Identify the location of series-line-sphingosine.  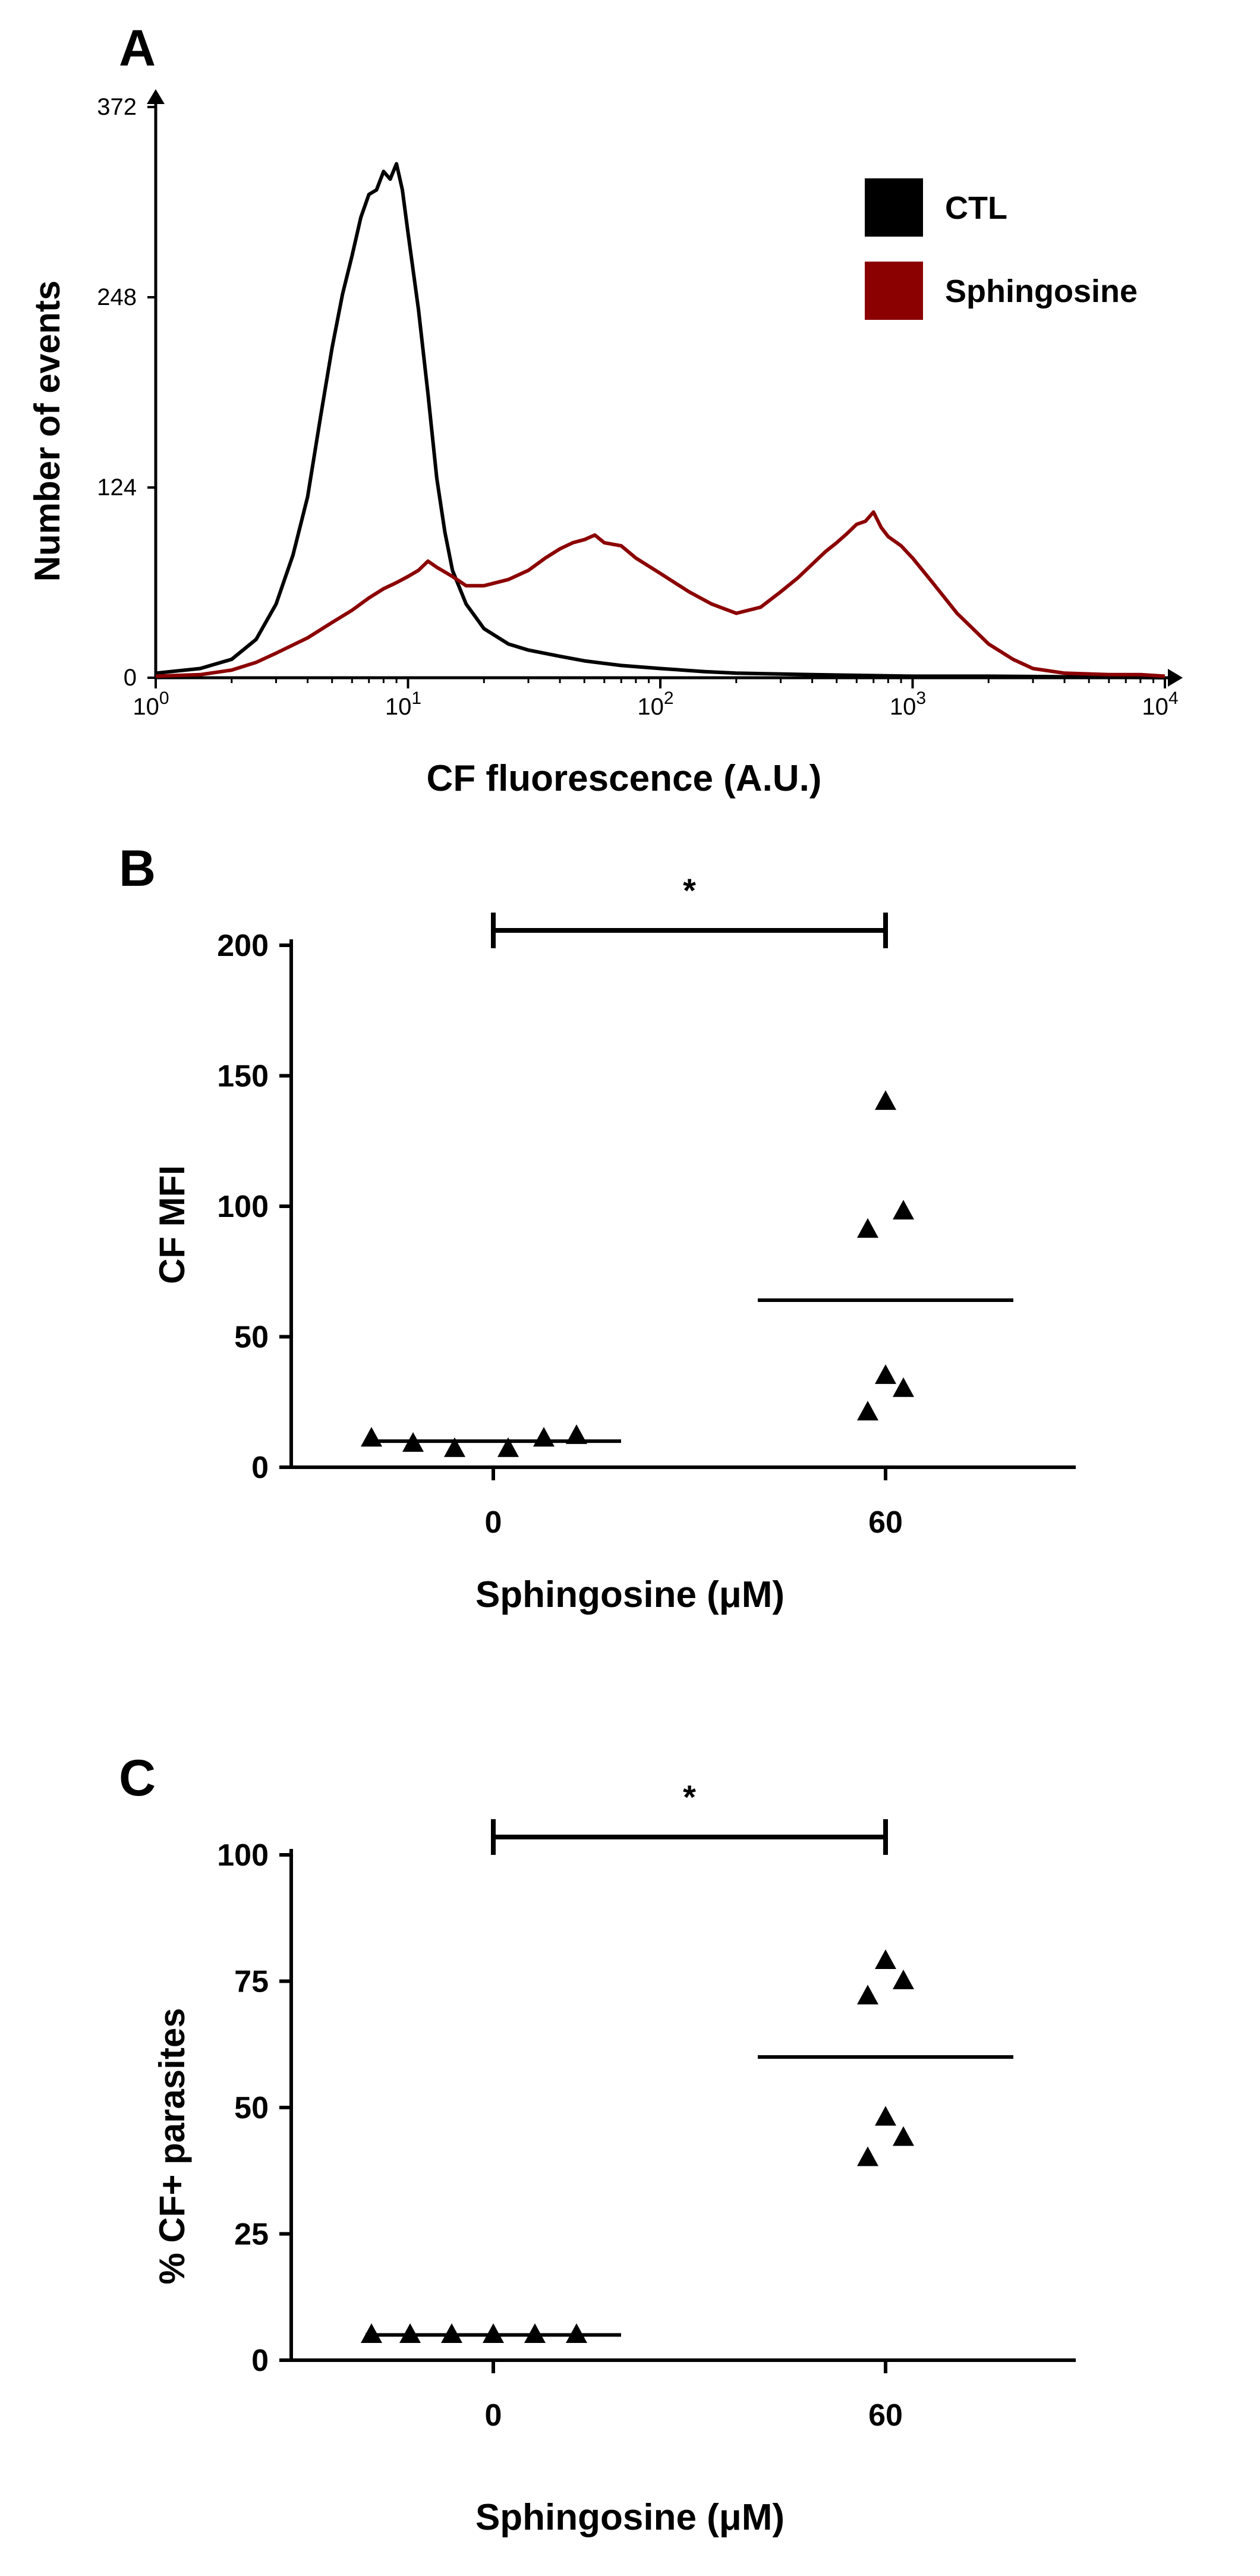
(660, 594).